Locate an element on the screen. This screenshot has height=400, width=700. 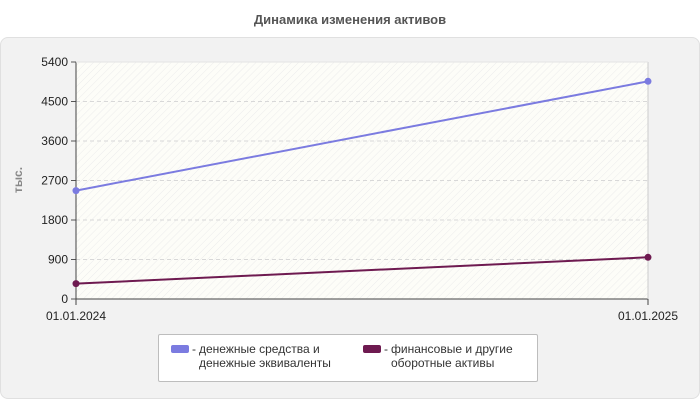
y-tick-label: 1800 is located at coordinates (54, 220).